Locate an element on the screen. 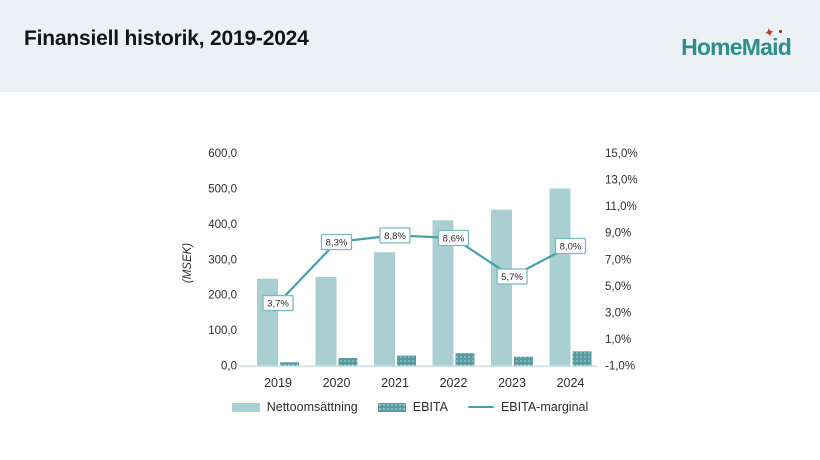 Image resolution: width=820 pixels, height=460 pixels. margin-label-text: 8,6% is located at coordinates (454, 239).